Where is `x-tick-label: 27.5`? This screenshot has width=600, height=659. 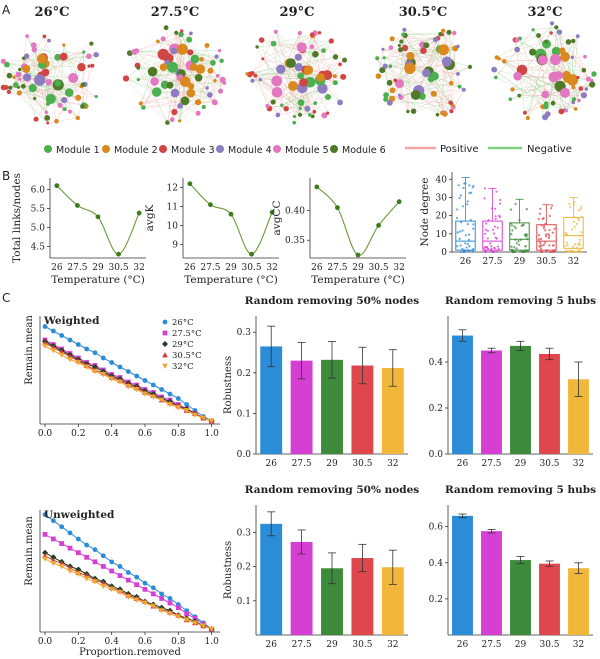 x-tick-label: 27.5 is located at coordinates (77, 268).